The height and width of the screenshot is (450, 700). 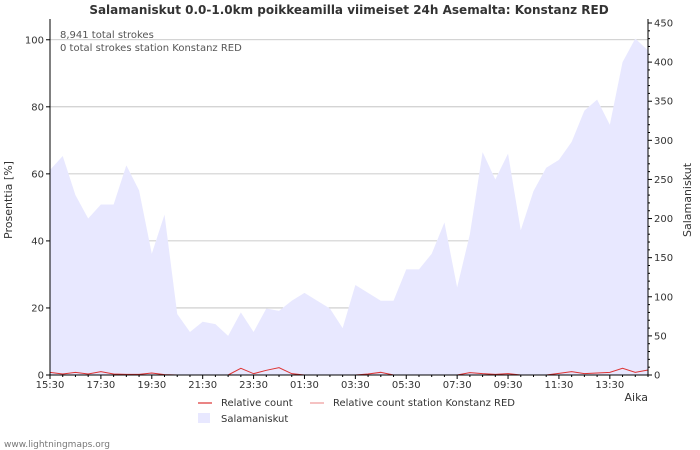 What do you see at coordinates (253, 385) in the screenshot?
I see `x-tick-label: 23:30` at bounding box center [253, 385].